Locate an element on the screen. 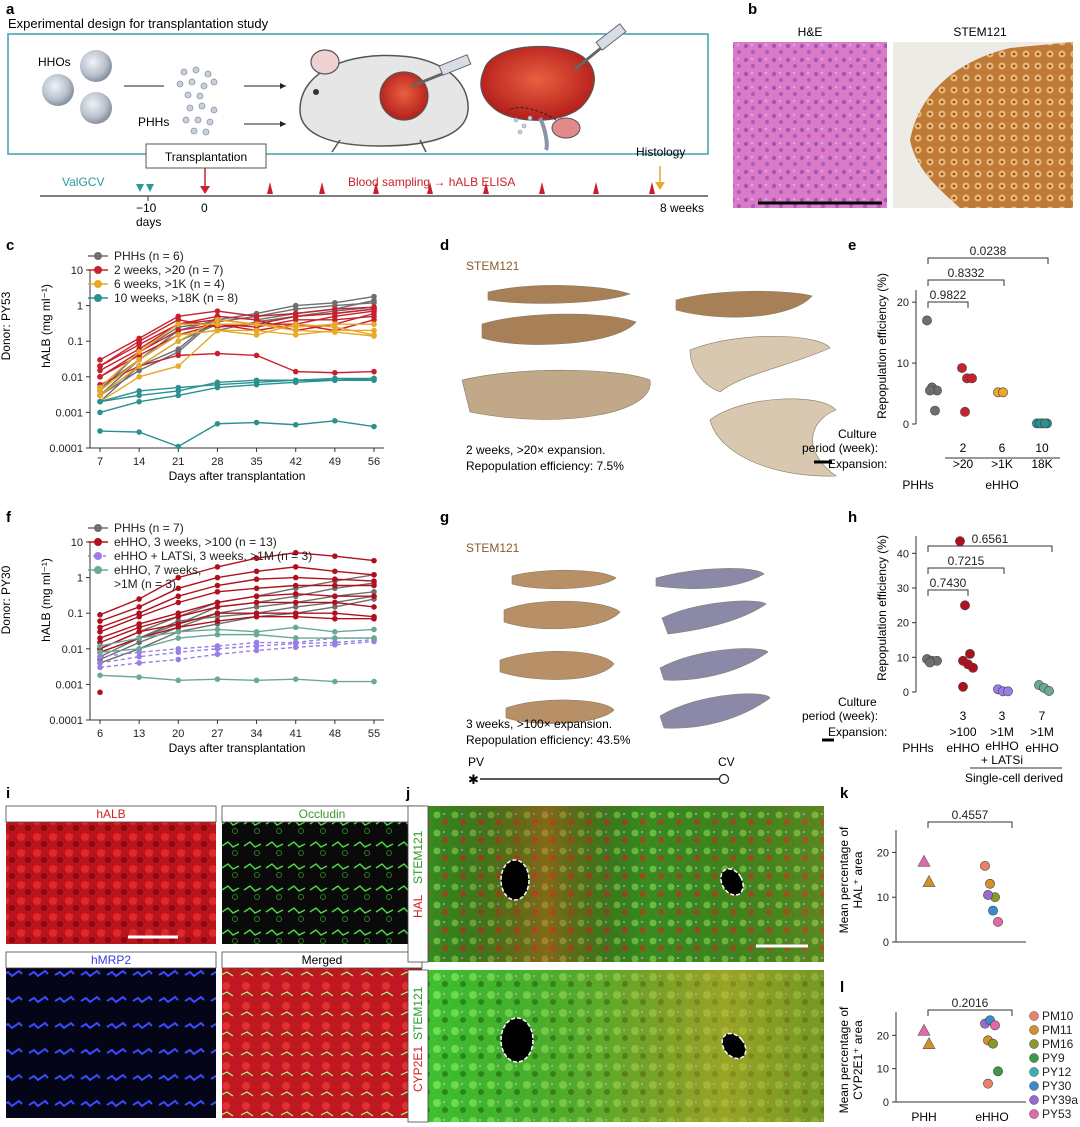 This screenshot has height=1127, width=1080. x-tick-label: 21 is located at coordinates (178, 462).